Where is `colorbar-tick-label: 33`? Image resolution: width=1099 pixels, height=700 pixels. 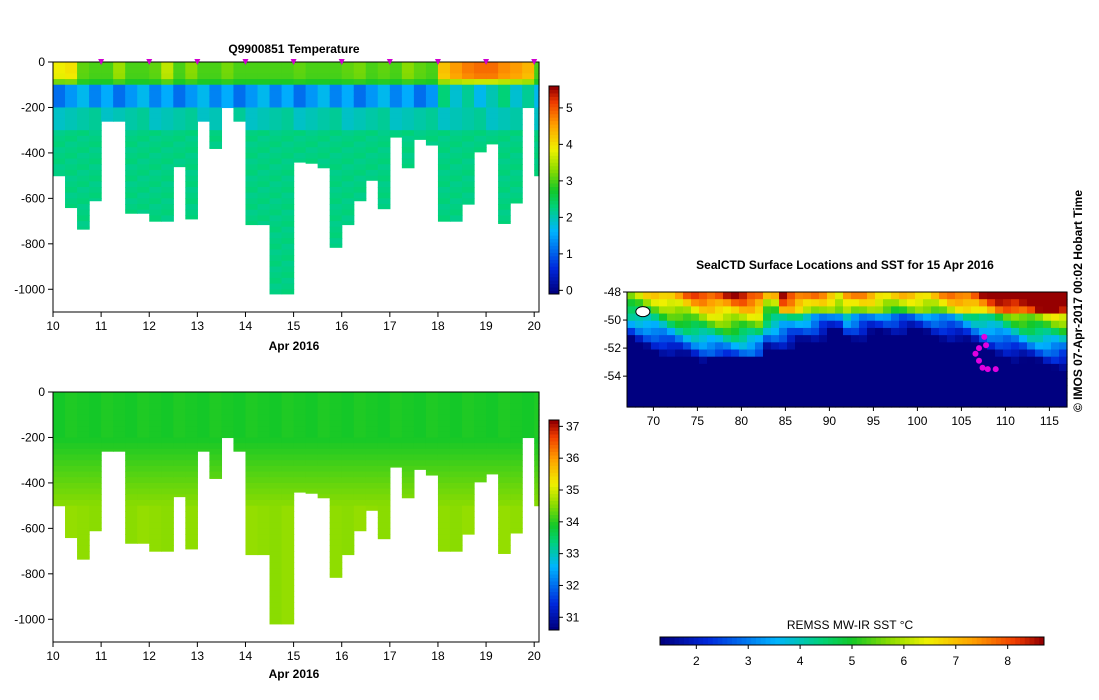 colorbar-tick-label: 33 is located at coordinates (573, 554).